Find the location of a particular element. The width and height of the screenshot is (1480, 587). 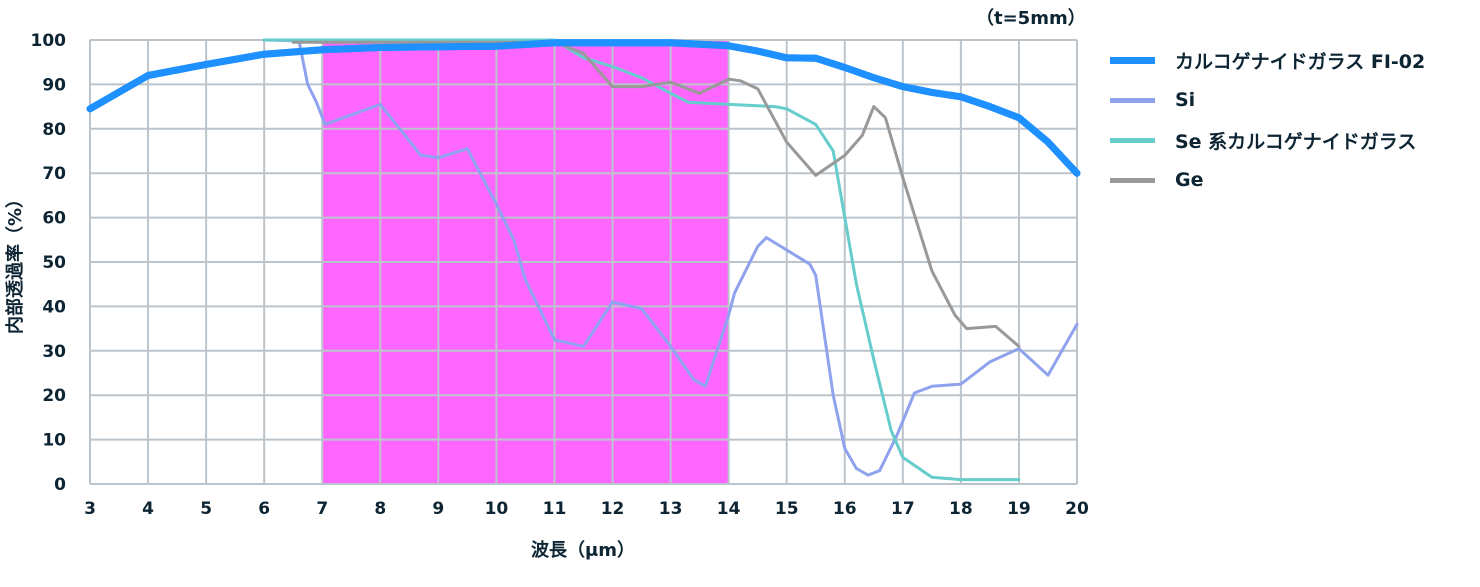

x-tick-label: 11 is located at coordinates (555, 509).